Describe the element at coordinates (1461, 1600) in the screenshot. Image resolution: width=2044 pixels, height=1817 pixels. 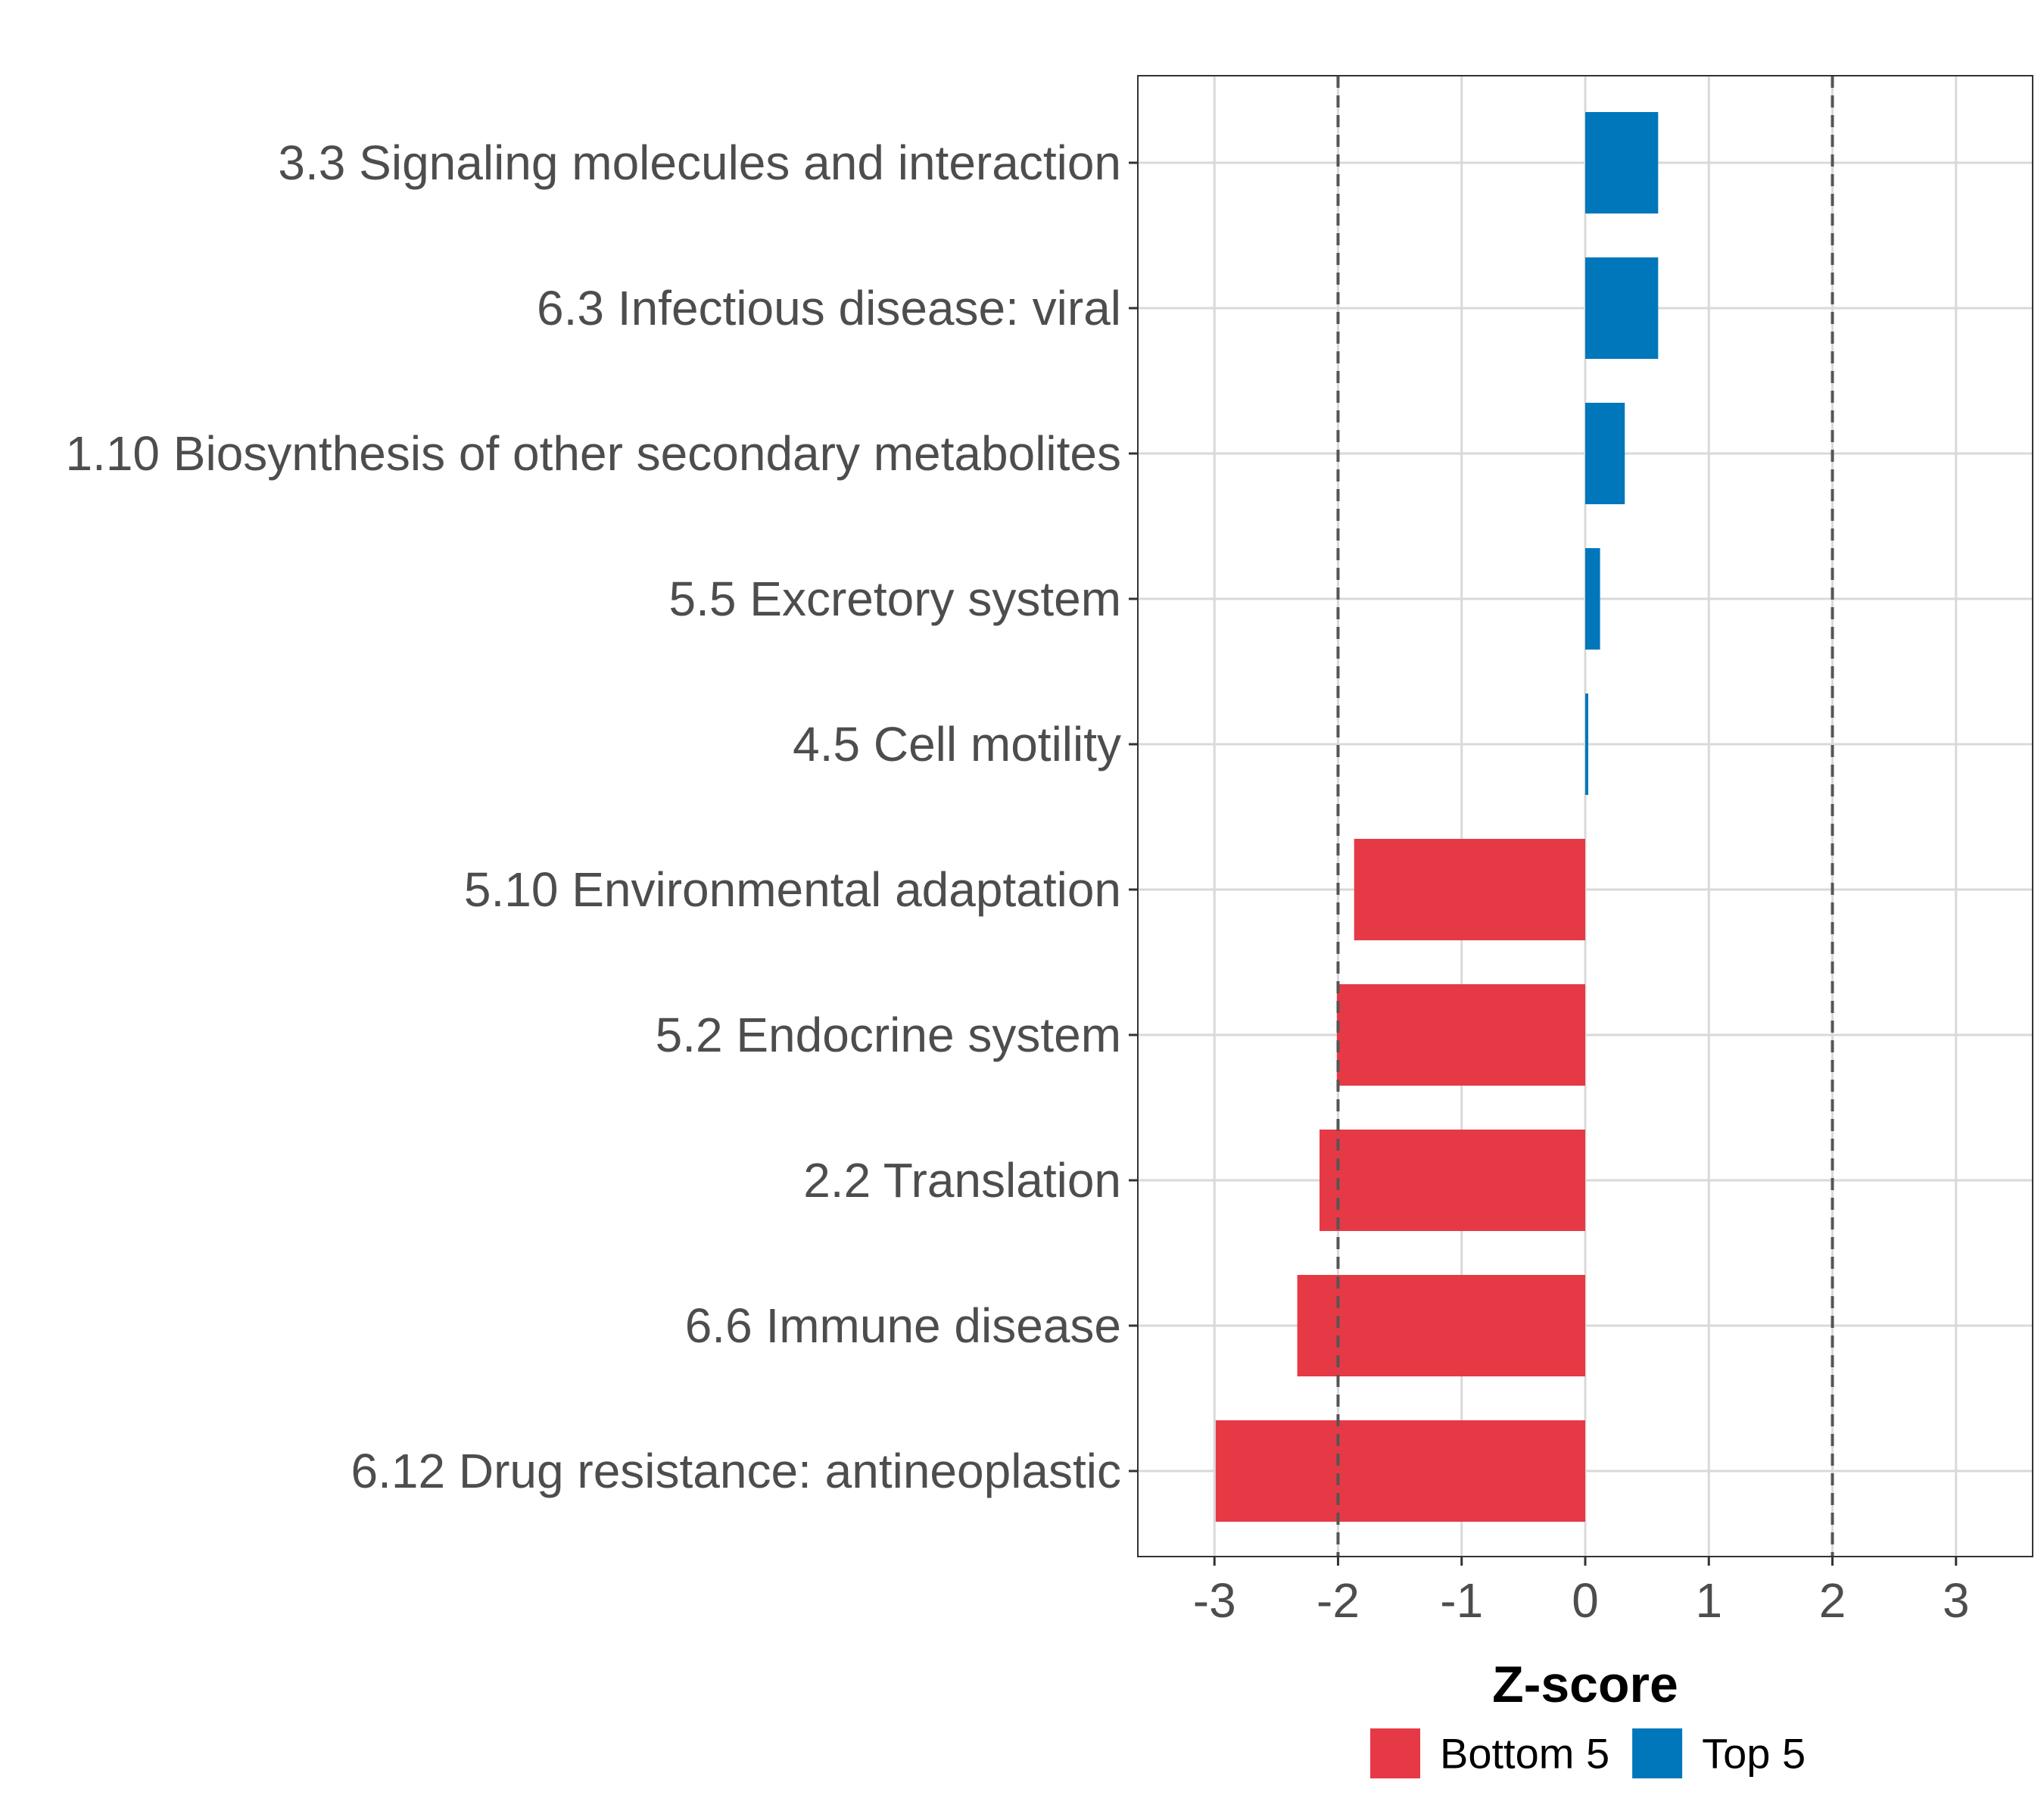
I see `x-tick-label: -1` at that location.